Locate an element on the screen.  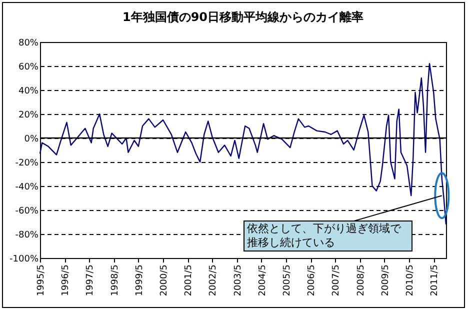
chart-title: 1年独国債の90日移動平均線からのカイ離率 is located at coordinates (243, 17).